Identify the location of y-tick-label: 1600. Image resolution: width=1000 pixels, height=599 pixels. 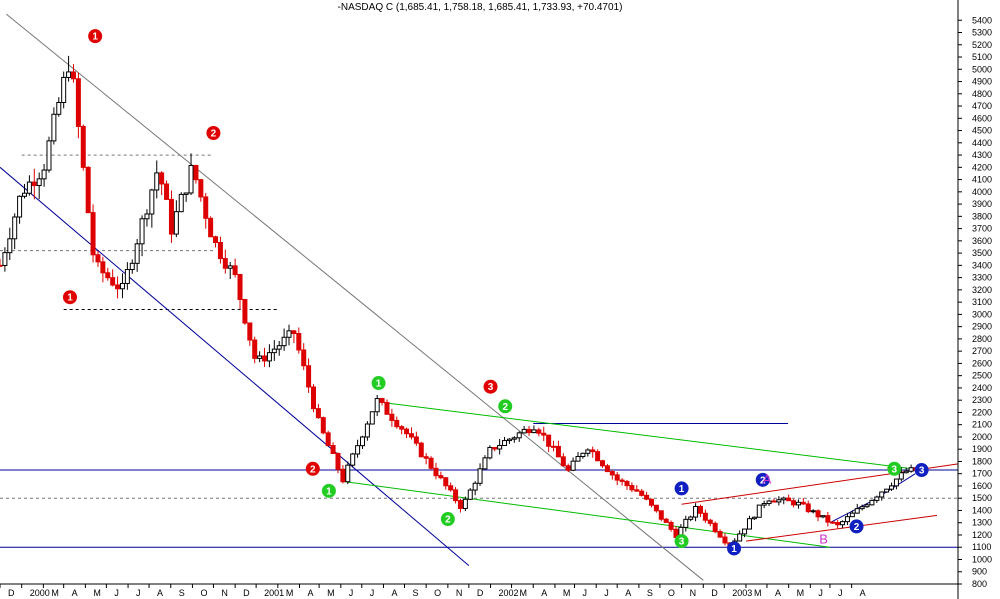
(982, 486).